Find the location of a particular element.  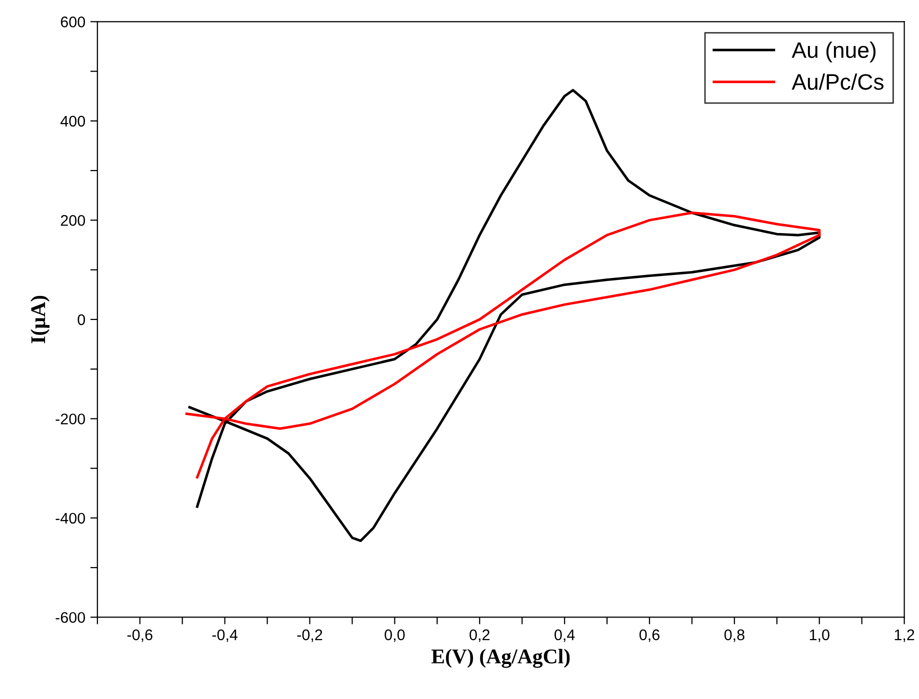

x-tick-label: -0,2 is located at coordinates (309, 635).